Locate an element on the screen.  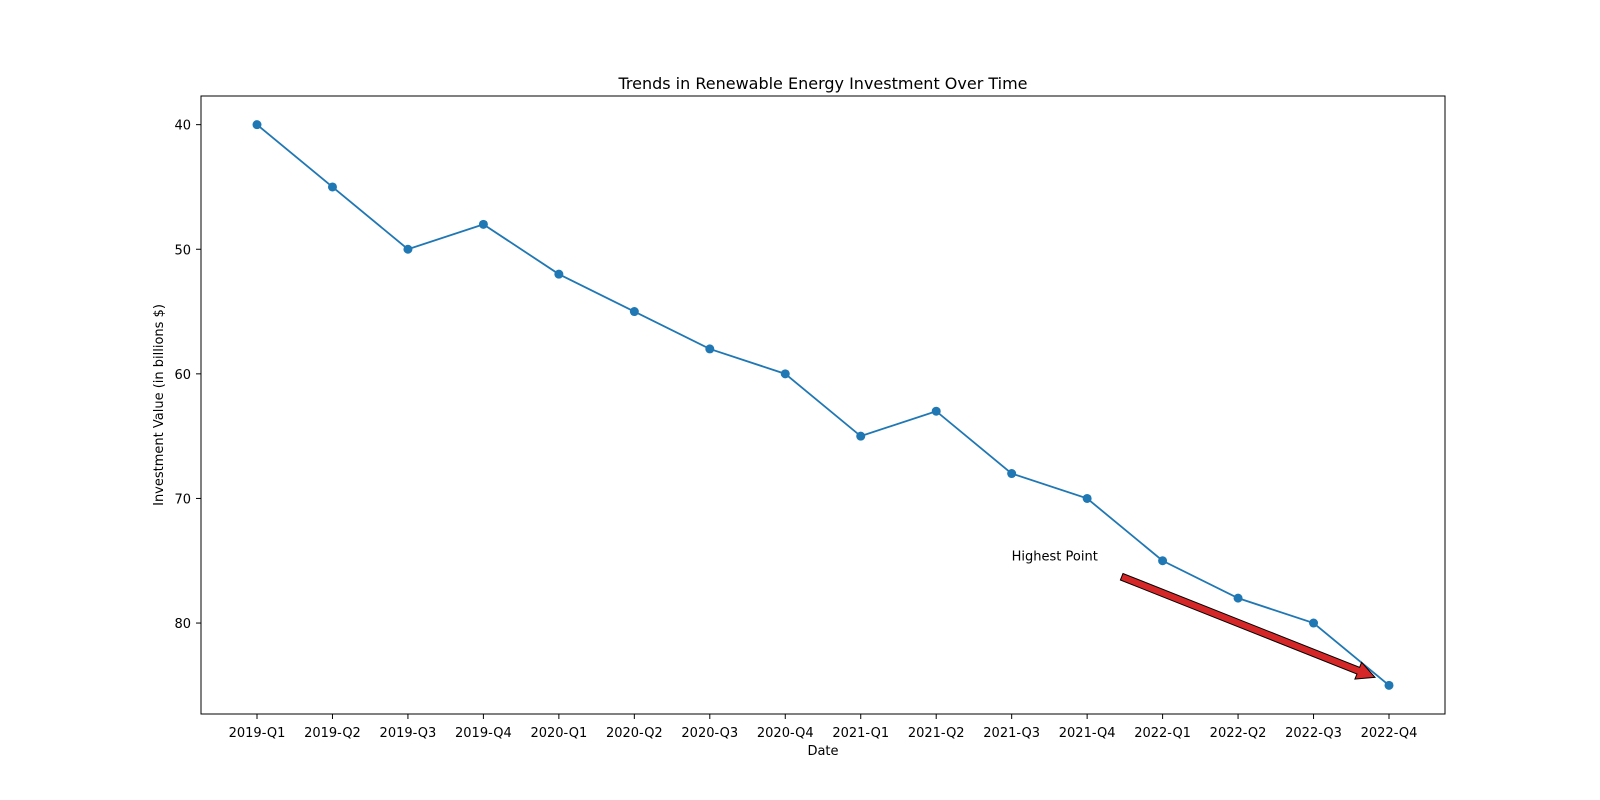
y-tick-label: 50 is located at coordinates (182, 250).